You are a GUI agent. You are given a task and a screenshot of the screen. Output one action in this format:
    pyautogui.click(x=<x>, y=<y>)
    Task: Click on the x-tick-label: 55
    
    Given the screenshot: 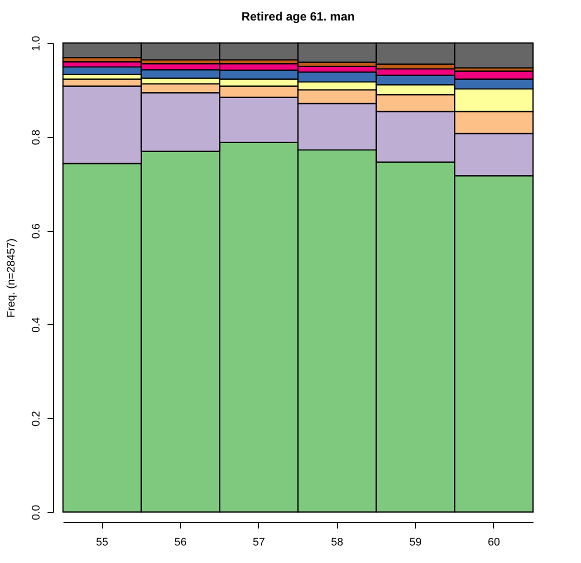 What is the action you would take?
    pyautogui.click(x=102, y=542)
    